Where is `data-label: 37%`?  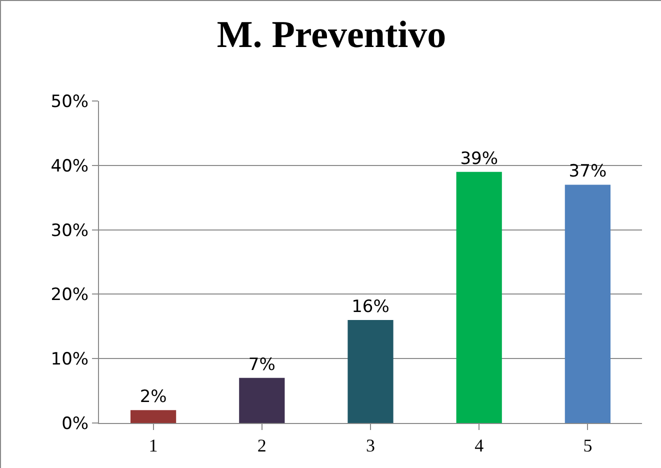
data-label: 37% is located at coordinates (587, 172).